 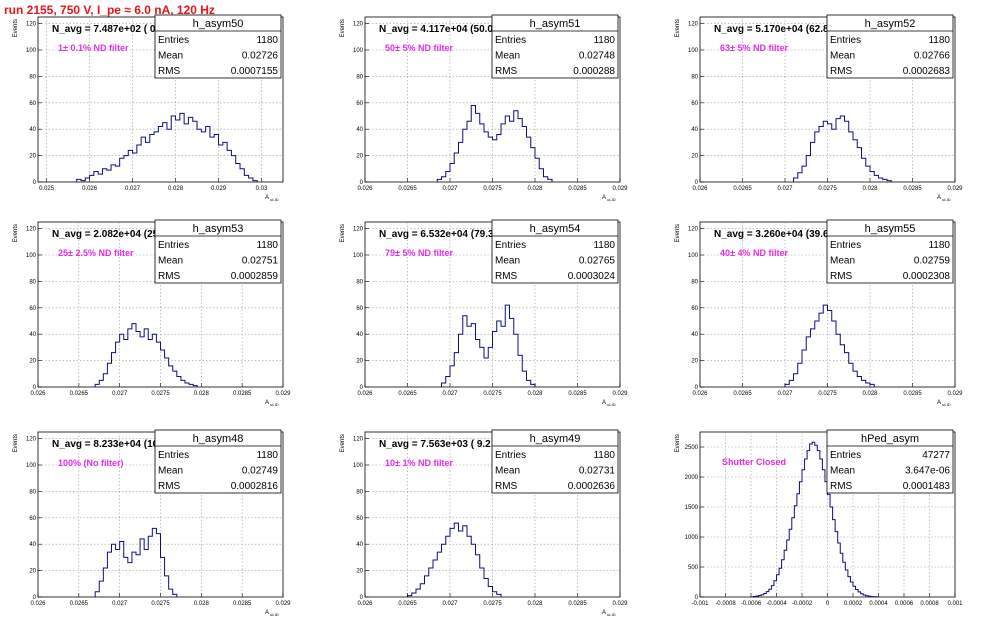 I want to click on filter-label: 63± 5% ND filter, so click(x=754, y=48).